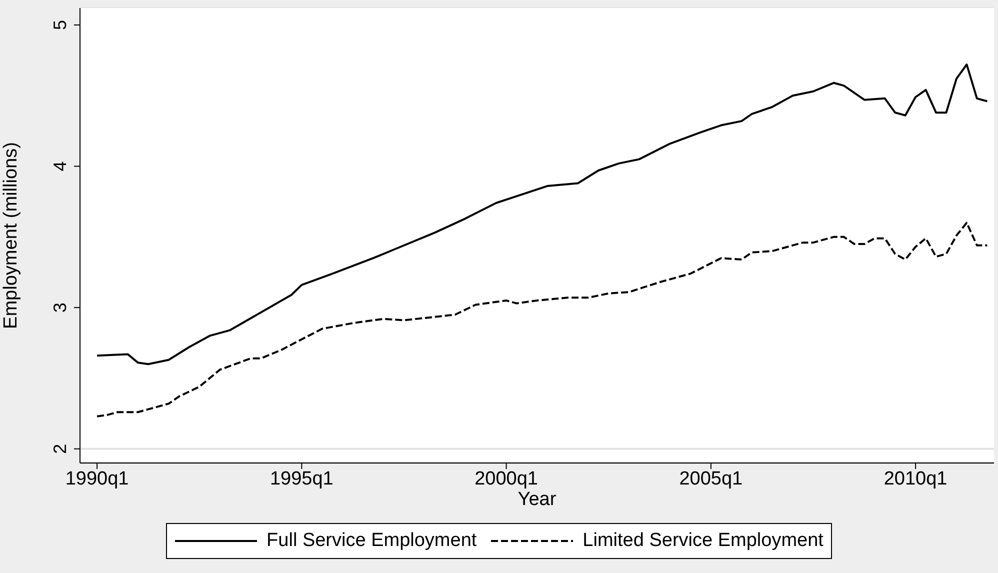  What do you see at coordinates (506, 479) in the screenshot?
I see `x-tick-label: 2000q1` at bounding box center [506, 479].